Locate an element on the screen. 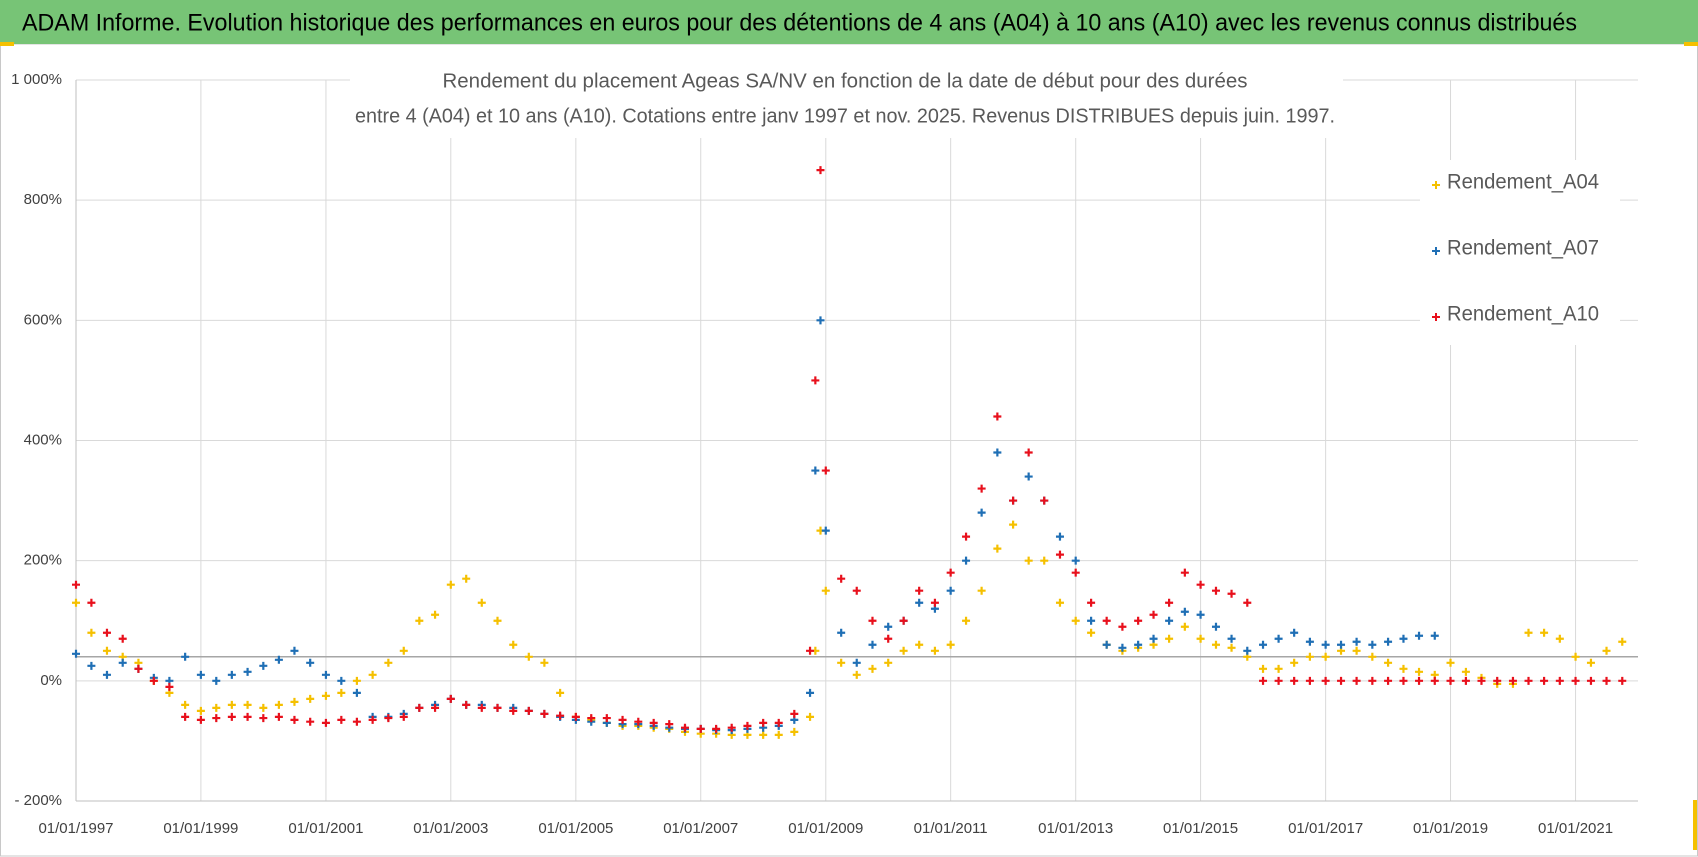 The height and width of the screenshot is (857, 1698). x-tick-label: 01/01/2011 is located at coordinates (951, 828).